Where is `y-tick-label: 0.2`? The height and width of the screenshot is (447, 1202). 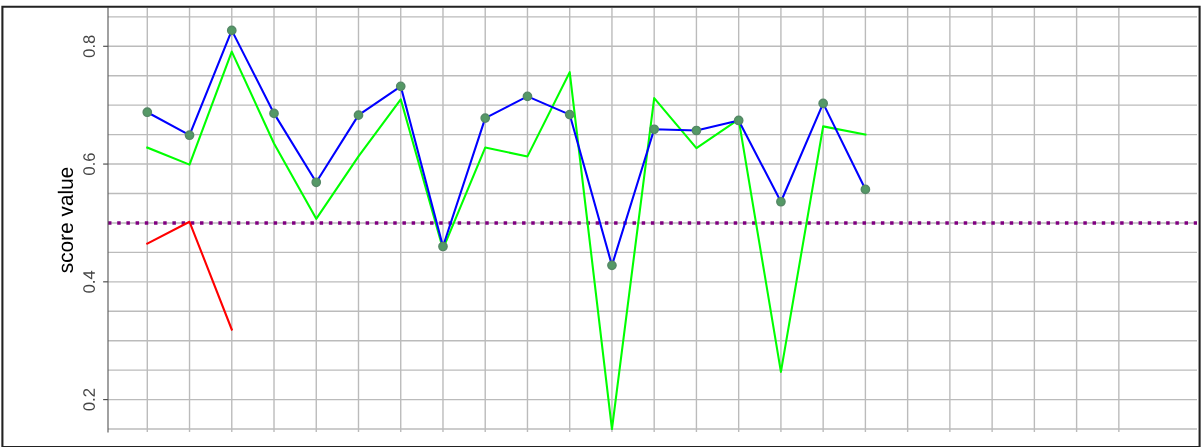 y-tick-label: 0.2 is located at coordinates (89, 399).